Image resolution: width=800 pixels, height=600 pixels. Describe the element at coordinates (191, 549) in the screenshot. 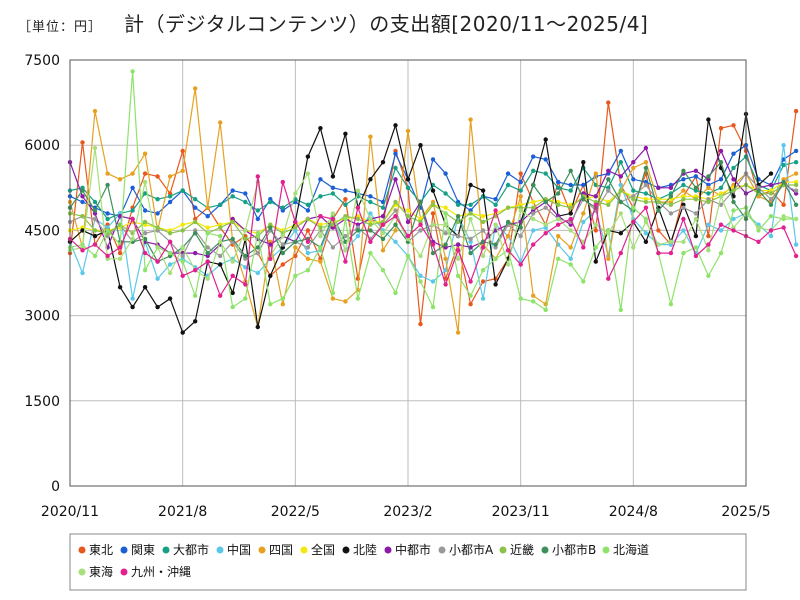

I see `legend-label: 大都市` at that location.